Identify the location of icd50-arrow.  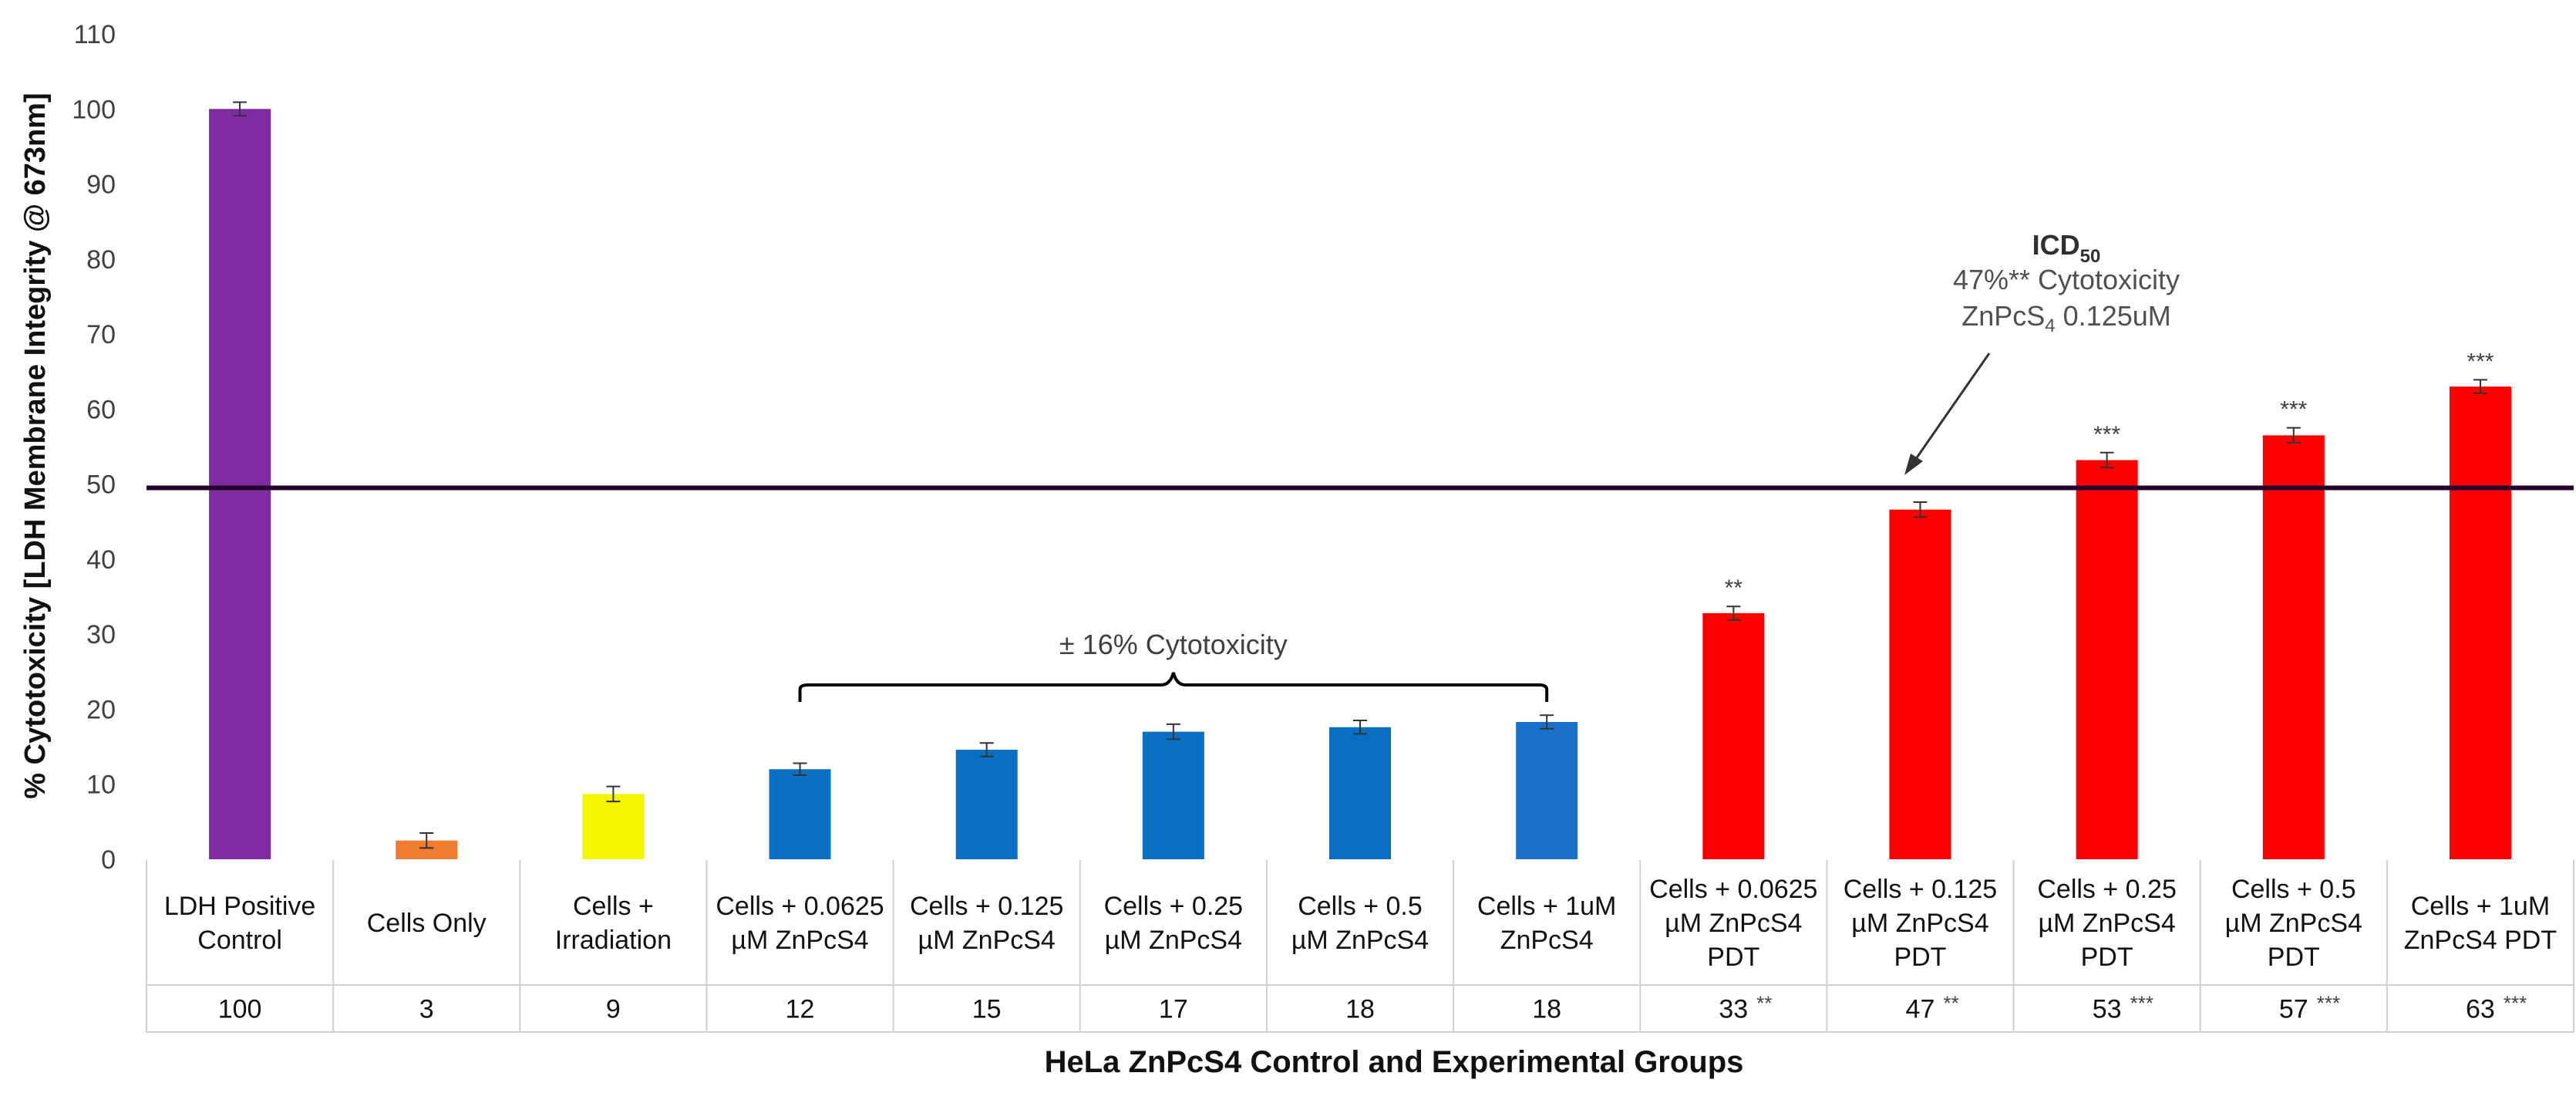
(1951, 409).